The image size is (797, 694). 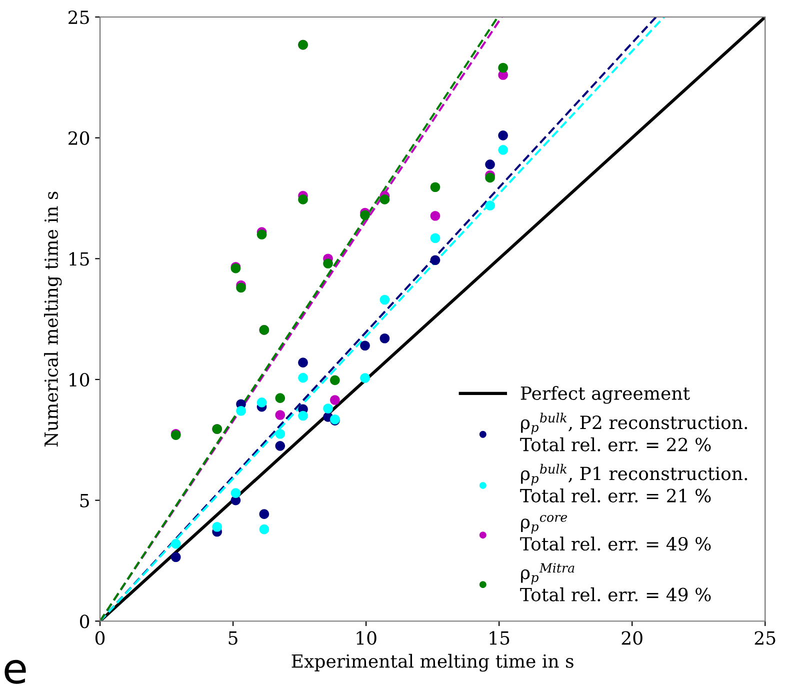 What do you see at coordinates (605, 395) in the screenshot?
I see `legend-label: Perfect agreement` at bounding box center [605, 395].